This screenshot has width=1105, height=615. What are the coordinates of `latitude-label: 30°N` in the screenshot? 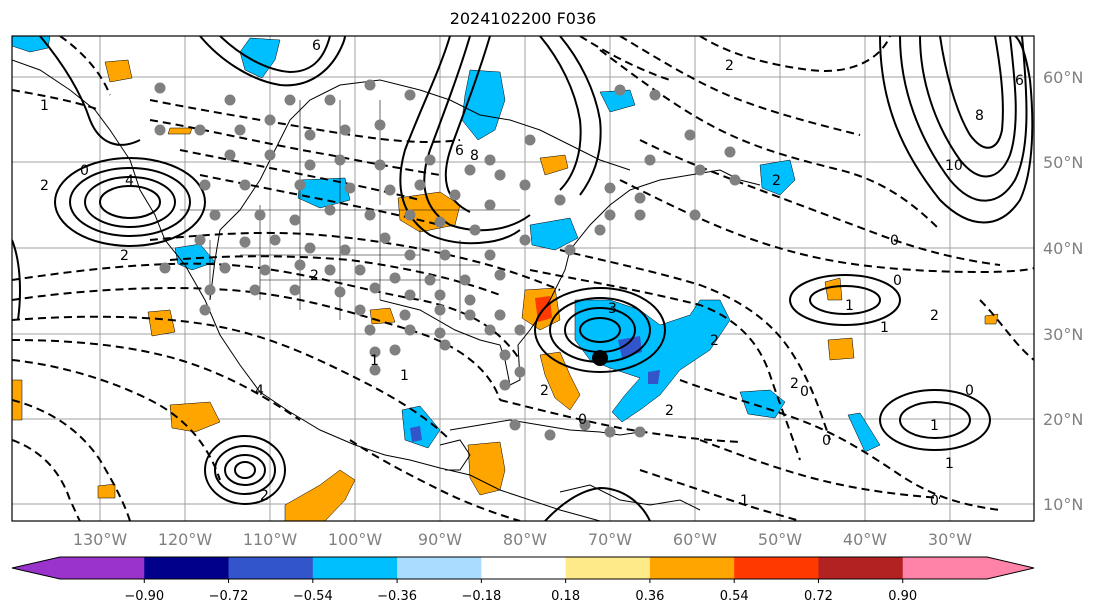 It's located at (1063, 334).